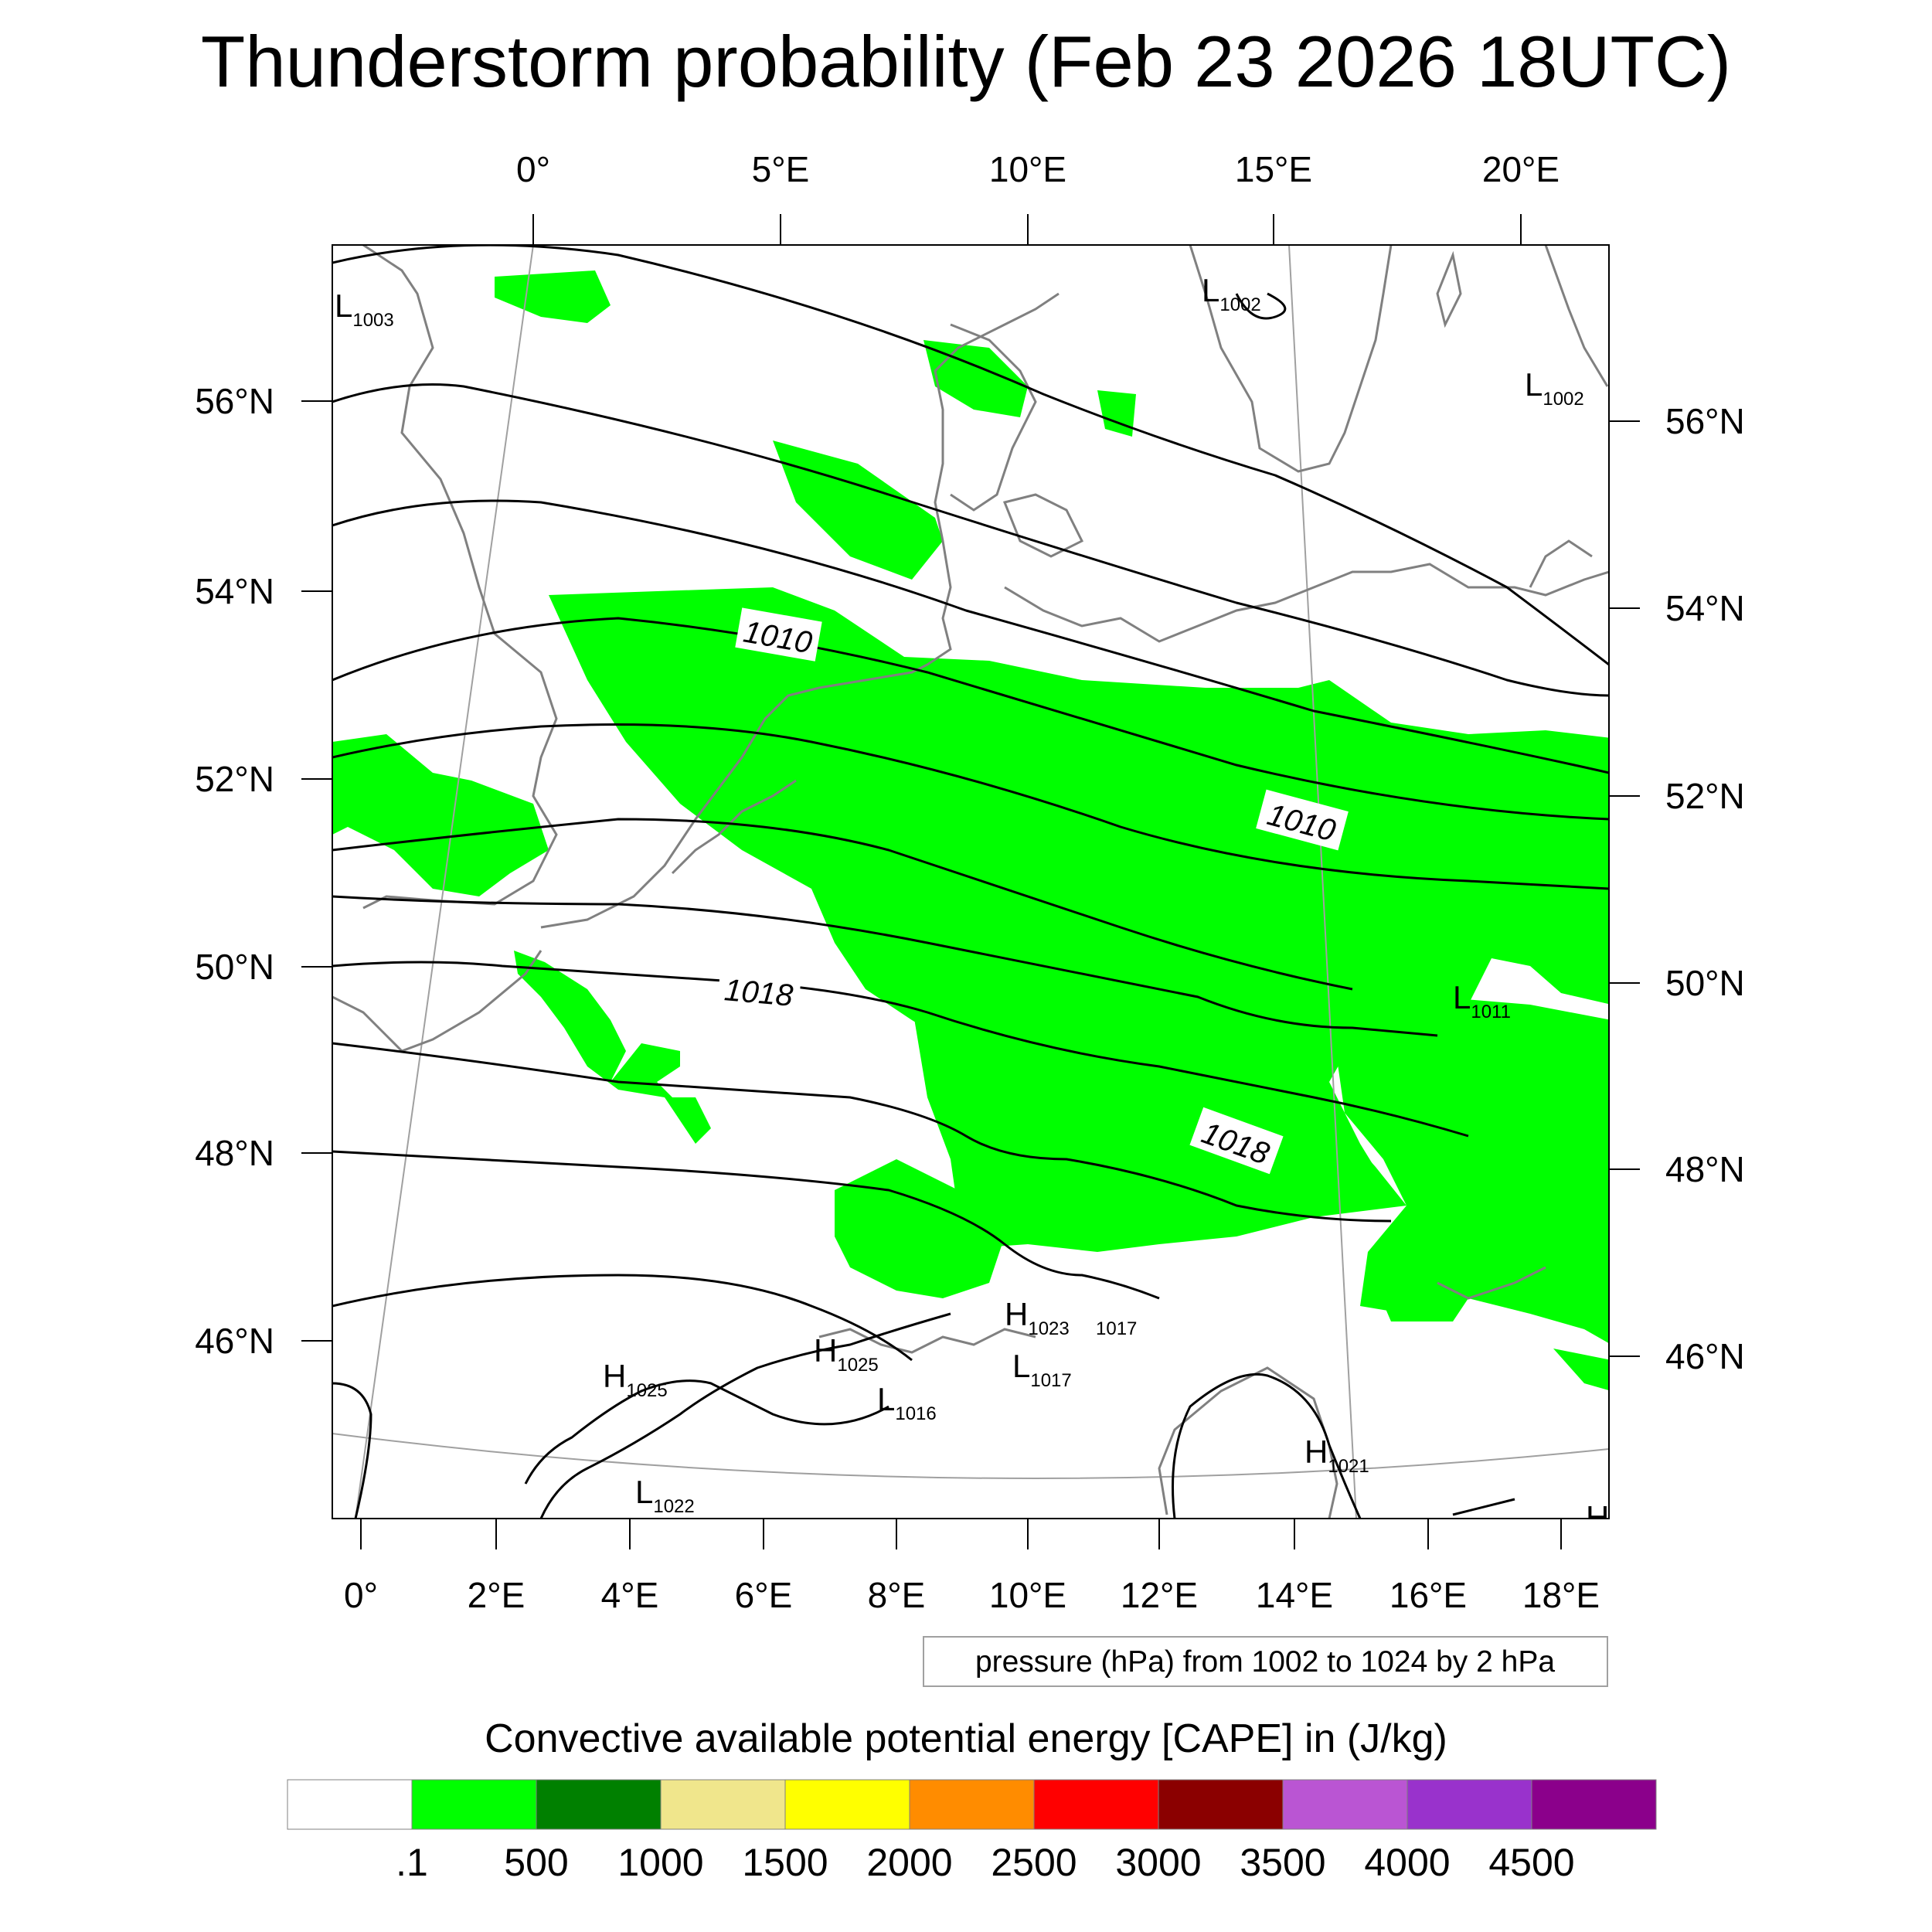 The height and width of the screenshot is (1932, 1932). I want to click on cape-region-south-east, so click(1581, 1370).